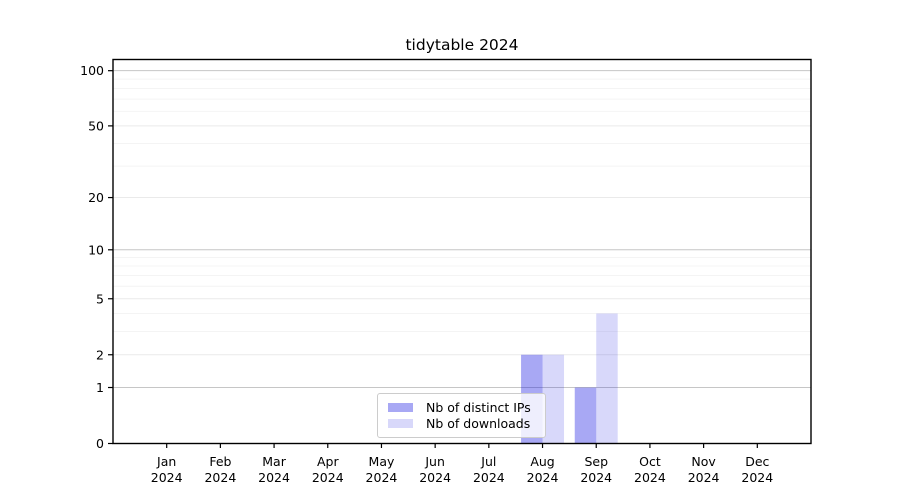 The image size is (900, 500). I want to click on y-tick-label: 50, so click(96, 125).